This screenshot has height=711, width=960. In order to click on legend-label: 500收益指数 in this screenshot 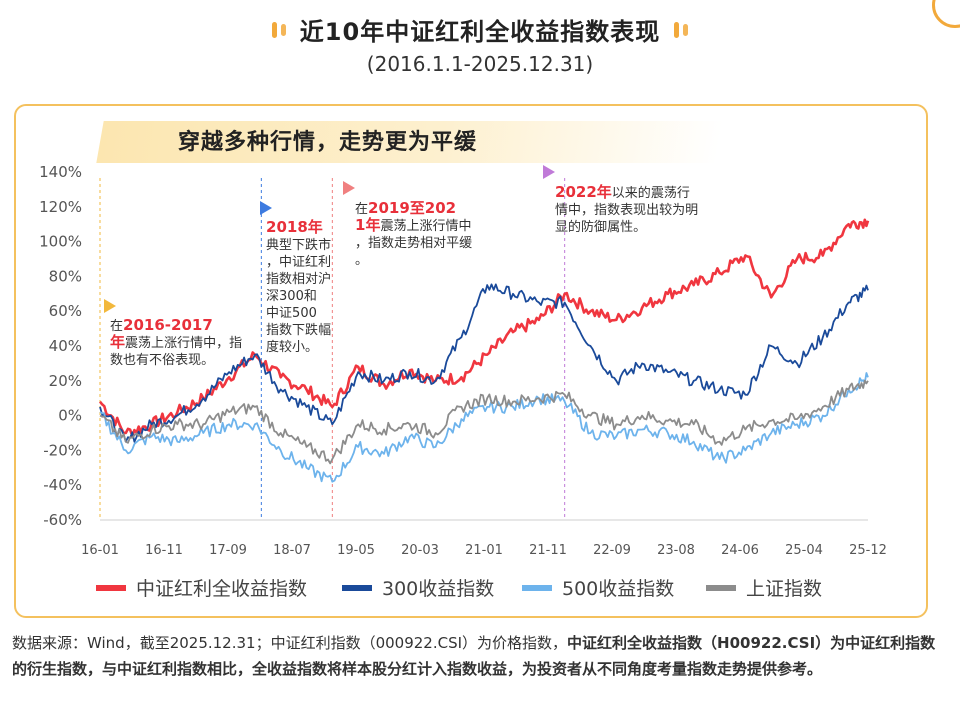, I will do `click(618, 589)`.